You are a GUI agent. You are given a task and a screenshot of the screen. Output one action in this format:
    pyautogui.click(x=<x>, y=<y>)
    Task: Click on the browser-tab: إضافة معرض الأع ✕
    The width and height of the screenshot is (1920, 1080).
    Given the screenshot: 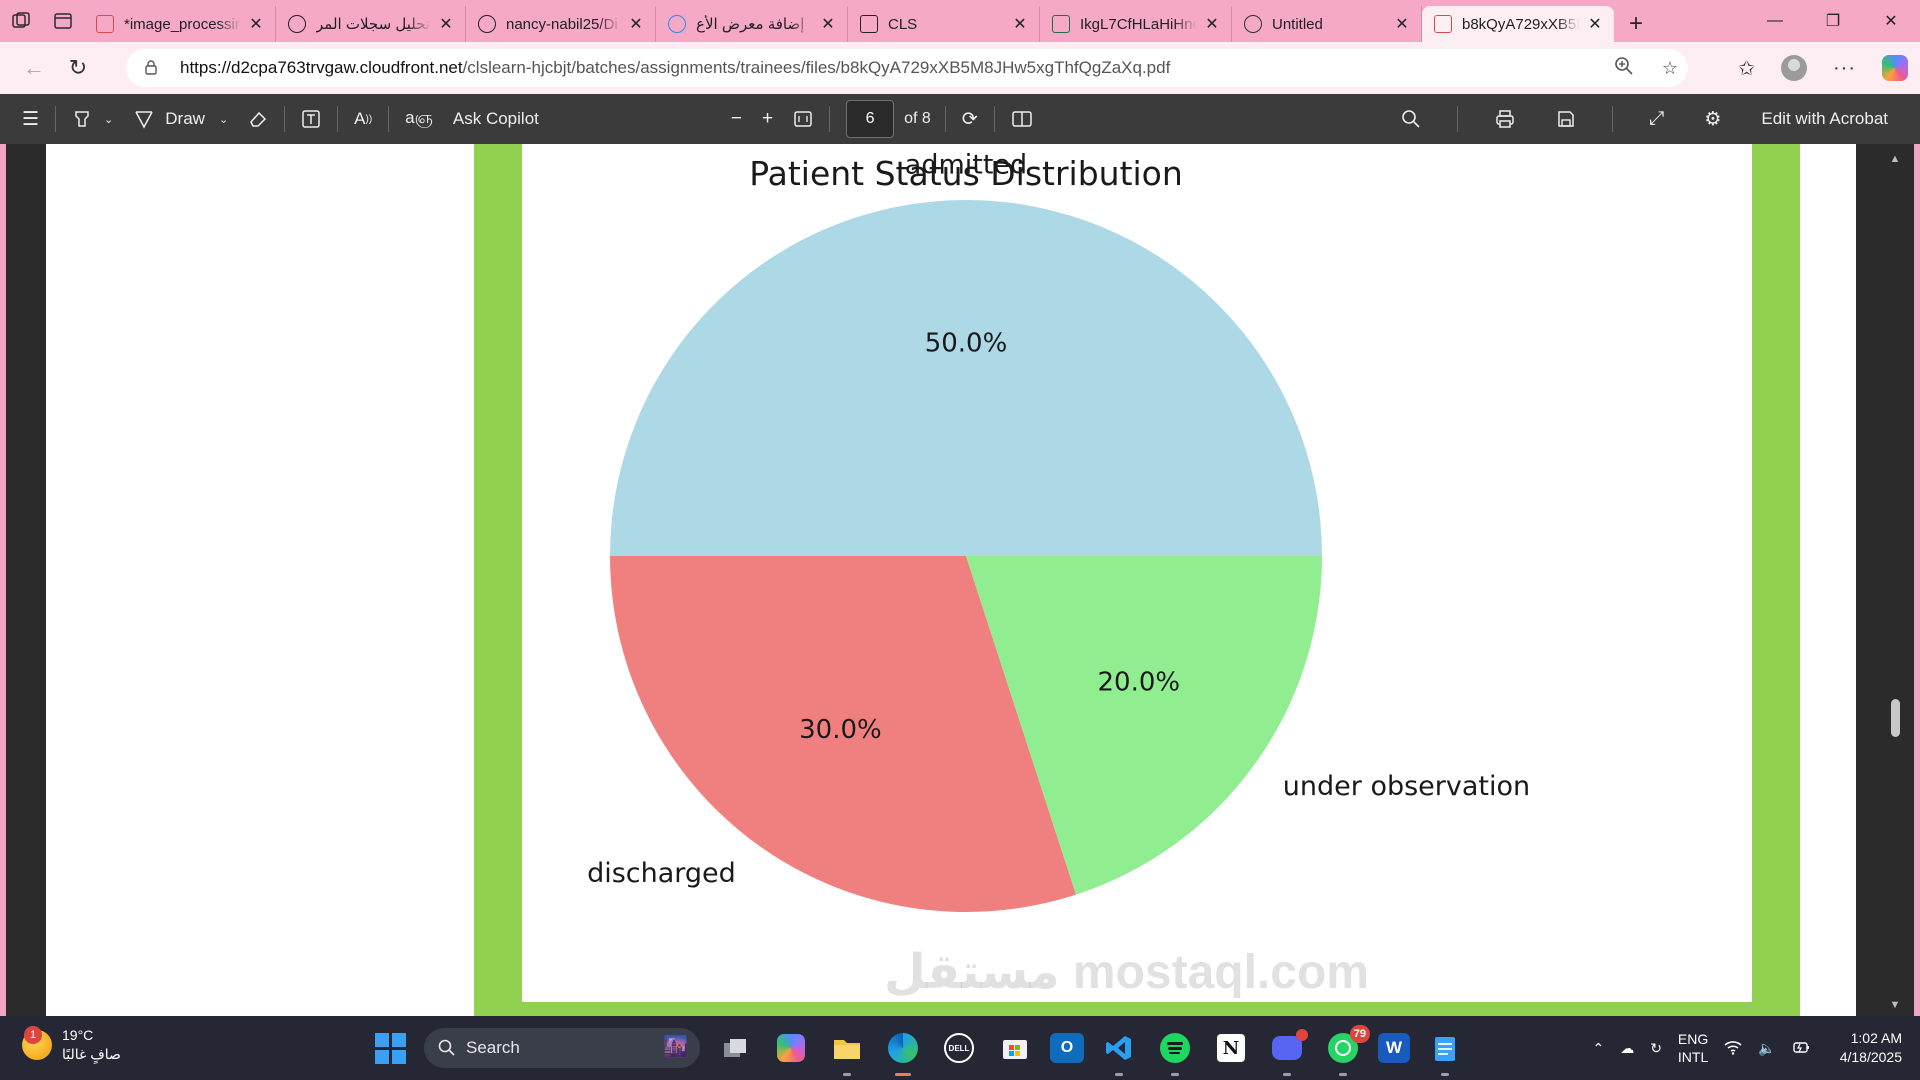 What is the action you would take?
    pyautogui.click(x=752, y=24)
    